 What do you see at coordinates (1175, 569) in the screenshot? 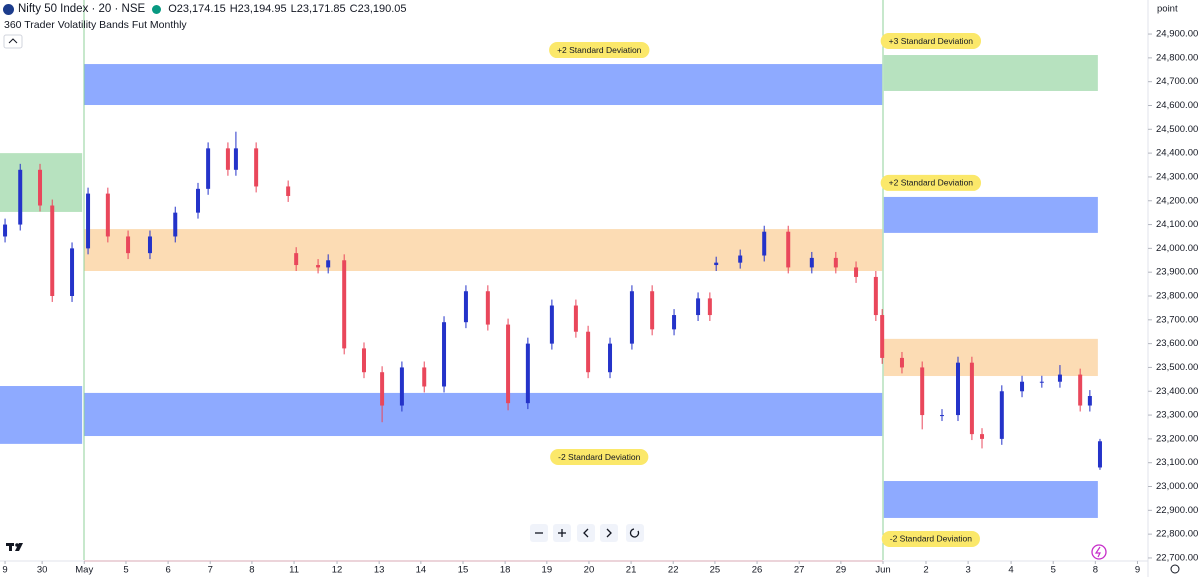
I see `settings-icon` at bounding box center [1175, 569].